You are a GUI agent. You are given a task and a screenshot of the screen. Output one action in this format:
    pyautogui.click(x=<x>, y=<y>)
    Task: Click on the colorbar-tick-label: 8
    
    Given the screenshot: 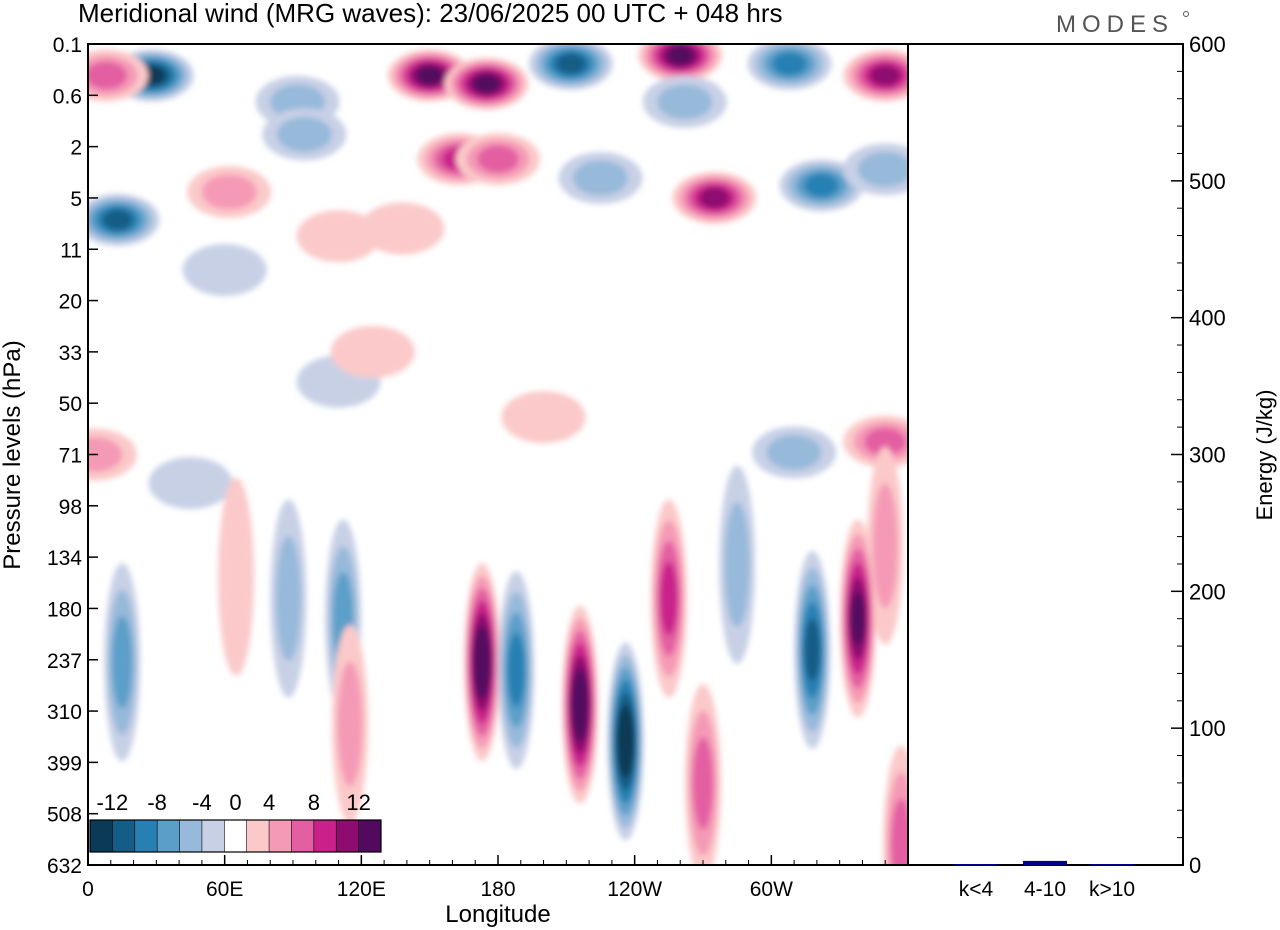 What is the action you would take?
    pyautogui.click(x=314, y=802)
    